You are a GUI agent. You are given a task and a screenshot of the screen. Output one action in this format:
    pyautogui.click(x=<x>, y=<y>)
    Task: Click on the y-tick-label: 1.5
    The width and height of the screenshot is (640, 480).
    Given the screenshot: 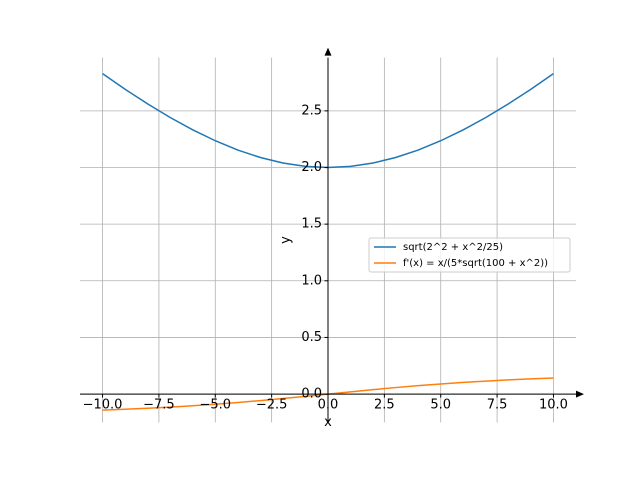 What is the action you would take?
    pyautogui.click(x=311, y=224)
    